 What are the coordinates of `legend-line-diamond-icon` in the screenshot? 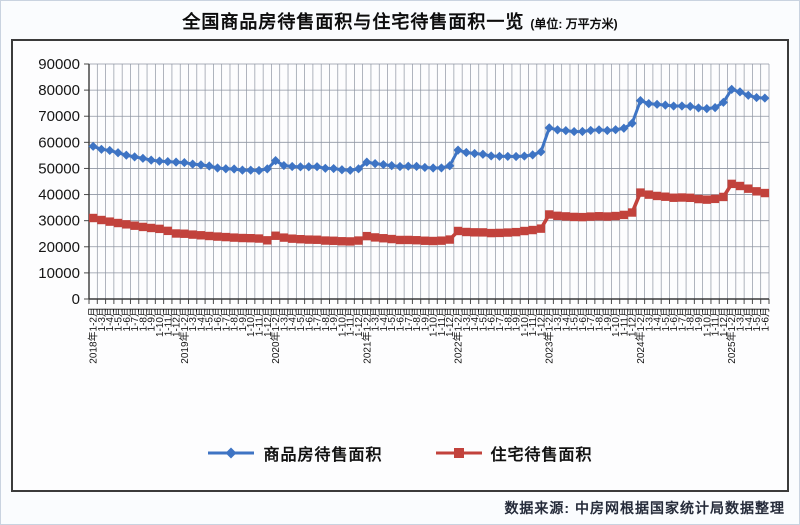 It's located at (231, 453).